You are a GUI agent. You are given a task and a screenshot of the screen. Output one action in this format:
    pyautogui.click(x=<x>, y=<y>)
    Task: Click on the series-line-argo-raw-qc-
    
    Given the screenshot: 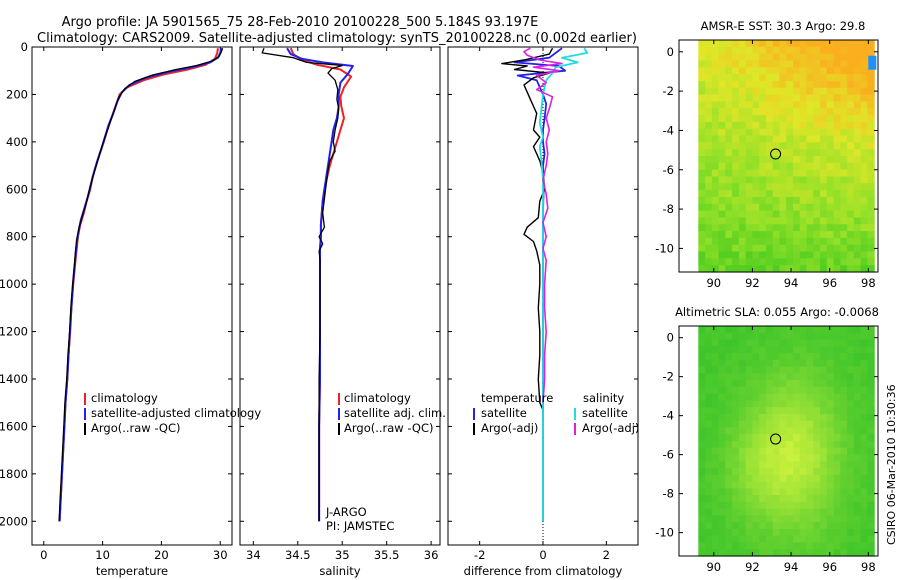 What is the action you would take?
    pyautogui.click(x=302, y=284)
    